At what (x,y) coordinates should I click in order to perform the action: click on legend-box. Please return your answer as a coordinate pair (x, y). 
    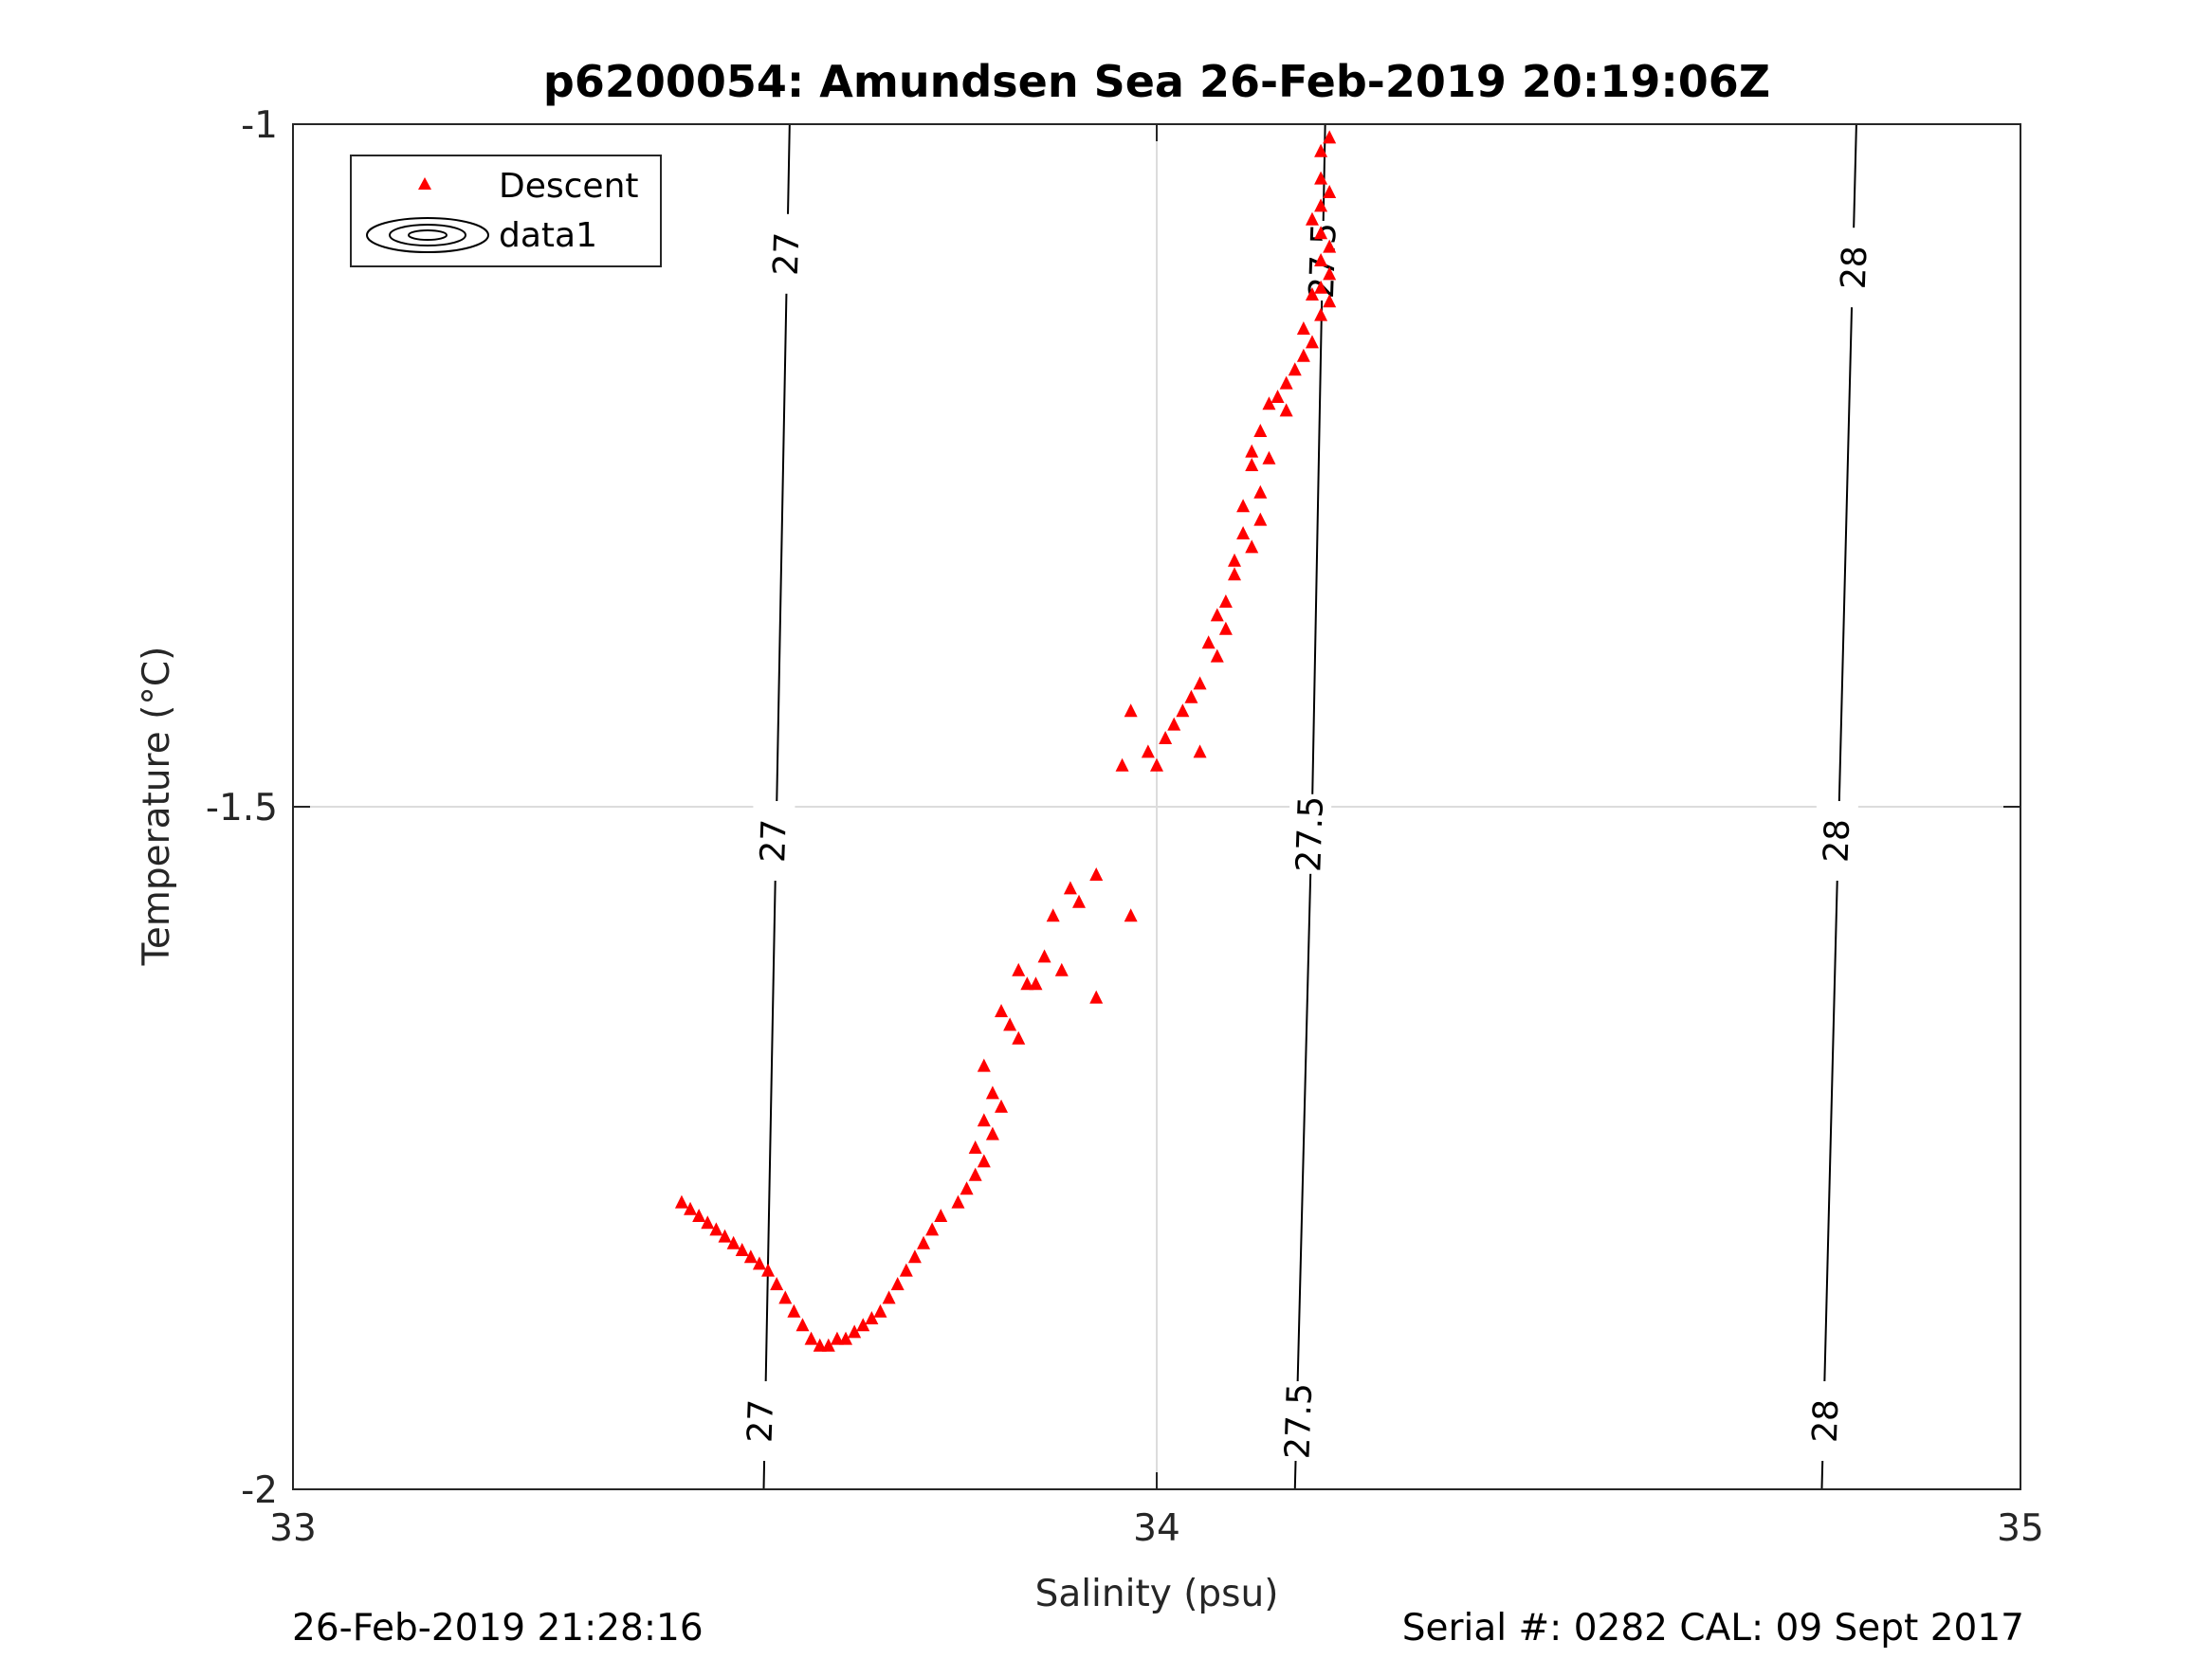
    Looking at the image, I should click on (506, 211).